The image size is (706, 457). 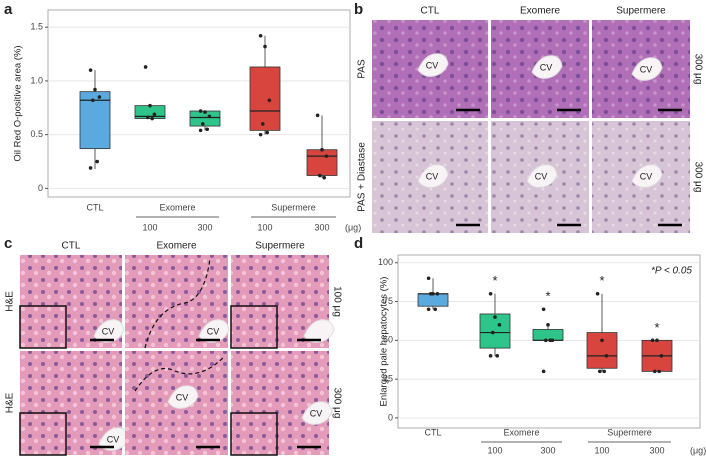 I want to click on row-label: PAS + Diastase, so click(x=362, y=177).